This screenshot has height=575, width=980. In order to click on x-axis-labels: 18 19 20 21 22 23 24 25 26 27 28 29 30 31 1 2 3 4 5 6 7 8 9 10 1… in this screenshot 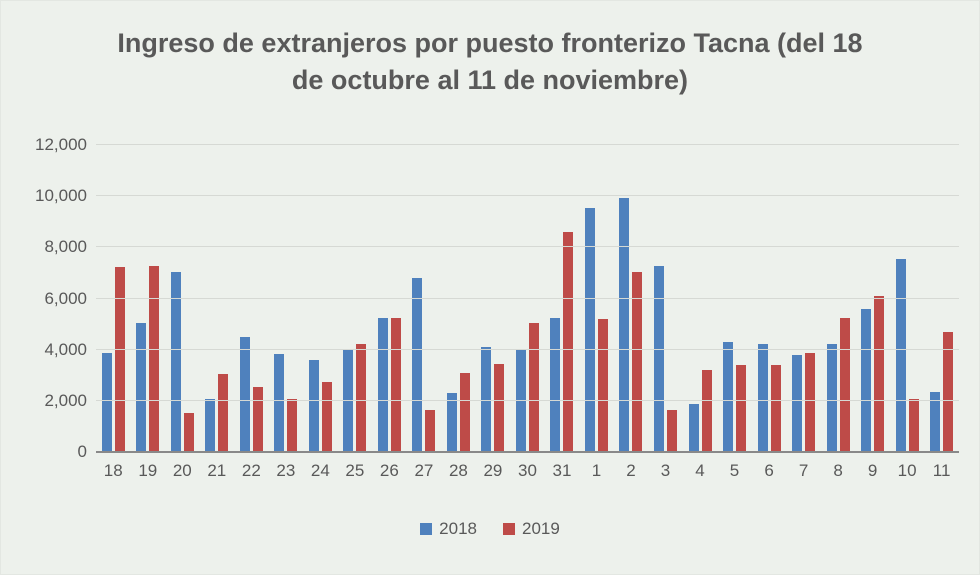, I will do `click(527, 471)`.